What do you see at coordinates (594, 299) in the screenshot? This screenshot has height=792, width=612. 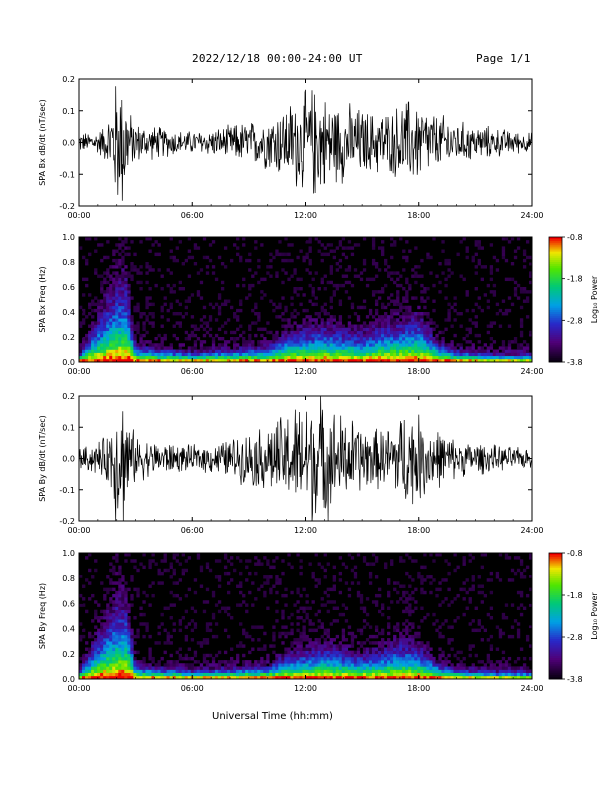 I see `colorbar-label: Log₁₀ Power` at bounding box center [594, 299].